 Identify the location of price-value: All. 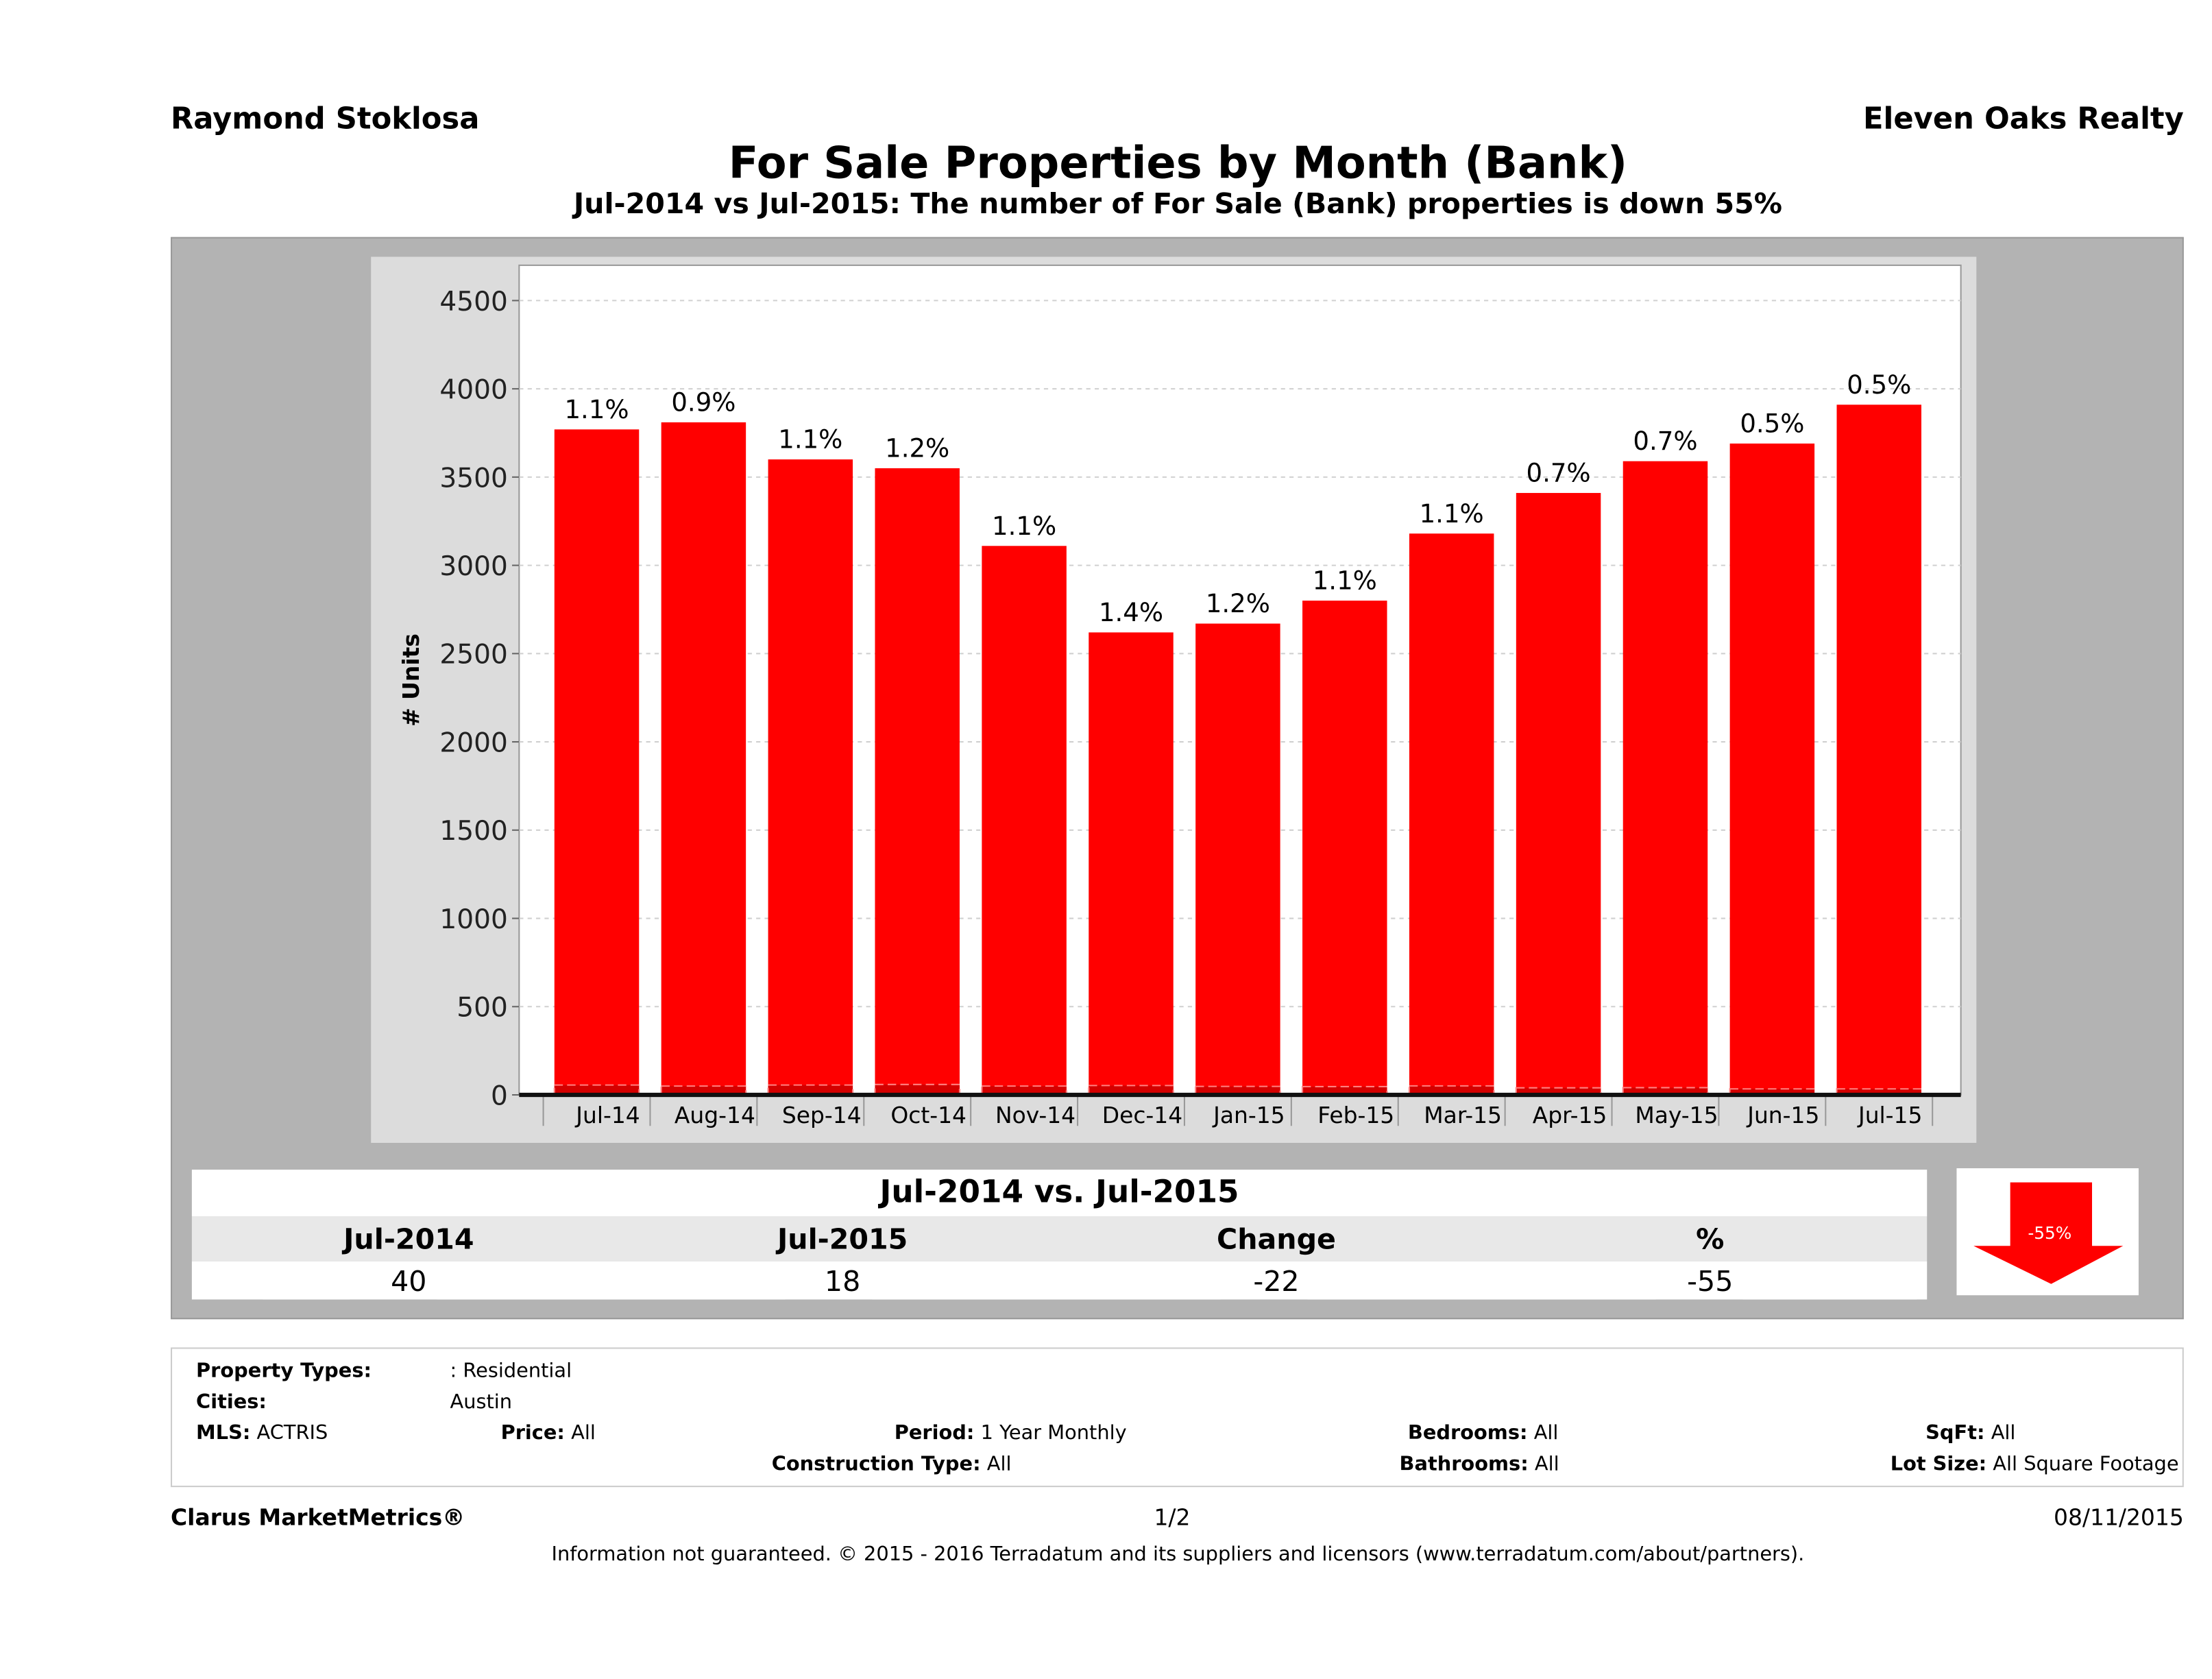
(583, 1433).